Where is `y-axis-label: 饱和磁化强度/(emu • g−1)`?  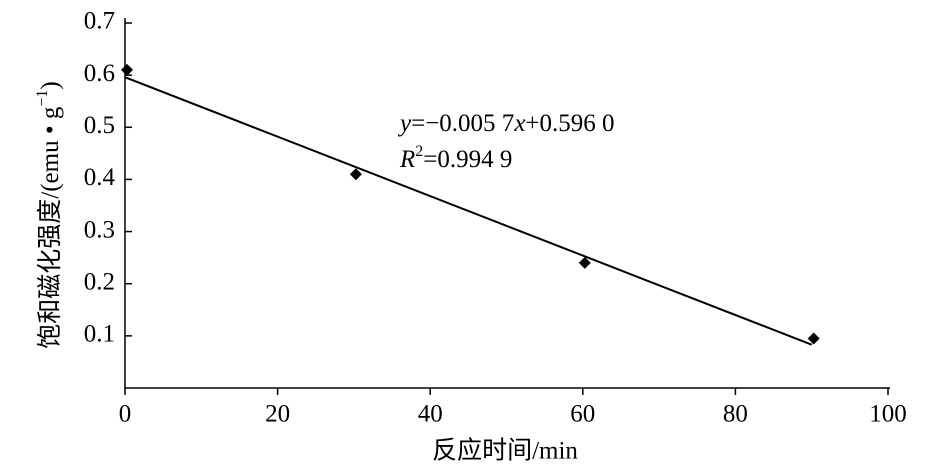
y-axis-label: 饱和磁化强度/(emu • g−1) is located at coordinates (49, 214).